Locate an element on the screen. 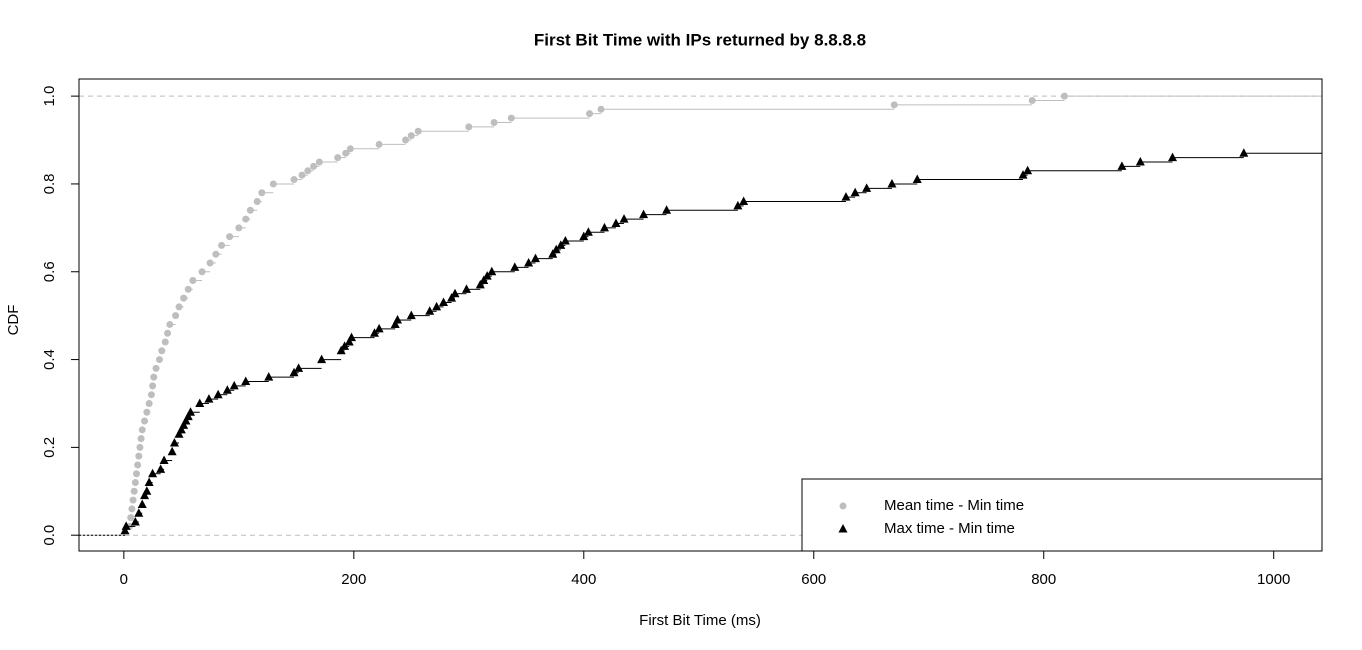 This screenshot has width=1362, height=650. x-axis-label: First Bit Time (ms) is located at coordinates (700, 620).